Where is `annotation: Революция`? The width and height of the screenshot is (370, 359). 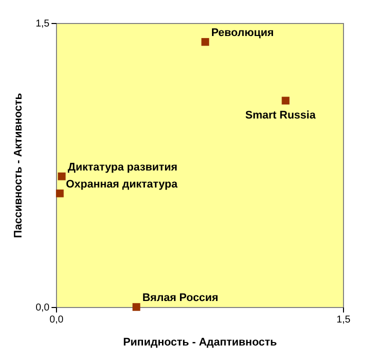
annotation: Революция is located at coordinates (242, 32).